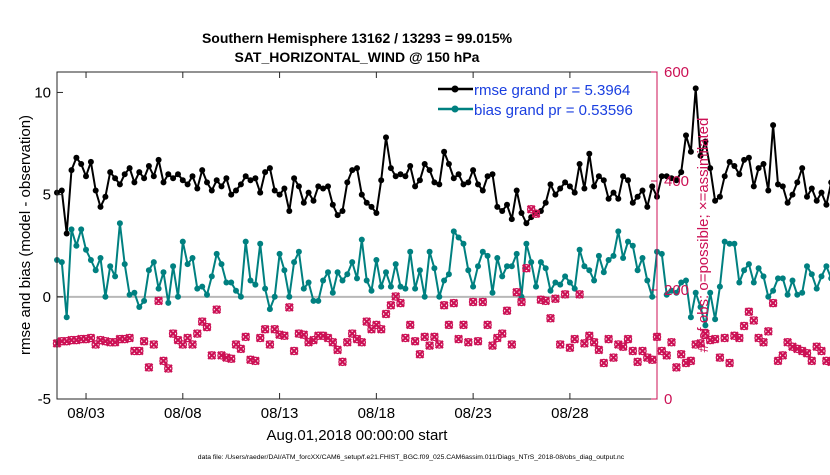  I want to click on y2-tick-label: 600, so click(676, 72).